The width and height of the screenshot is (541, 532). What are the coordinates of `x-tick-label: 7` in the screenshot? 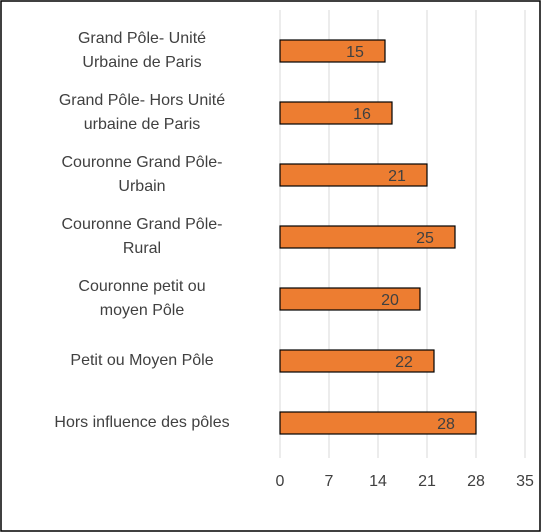 It's located at (329, 481).